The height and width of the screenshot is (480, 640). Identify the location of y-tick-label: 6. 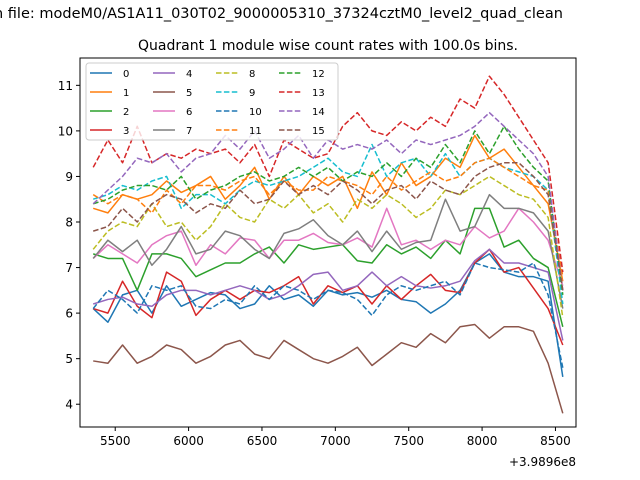
(69, 314).